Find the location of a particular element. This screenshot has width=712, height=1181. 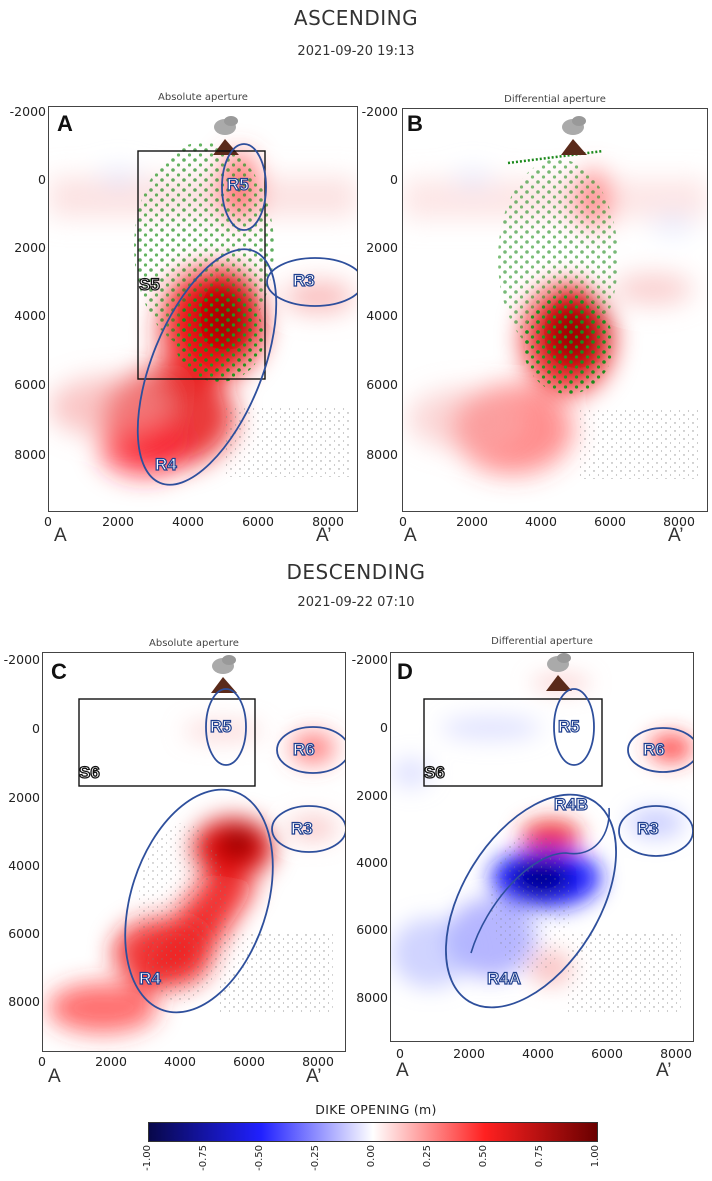

colorbar is located at coordinates (373, 1132).